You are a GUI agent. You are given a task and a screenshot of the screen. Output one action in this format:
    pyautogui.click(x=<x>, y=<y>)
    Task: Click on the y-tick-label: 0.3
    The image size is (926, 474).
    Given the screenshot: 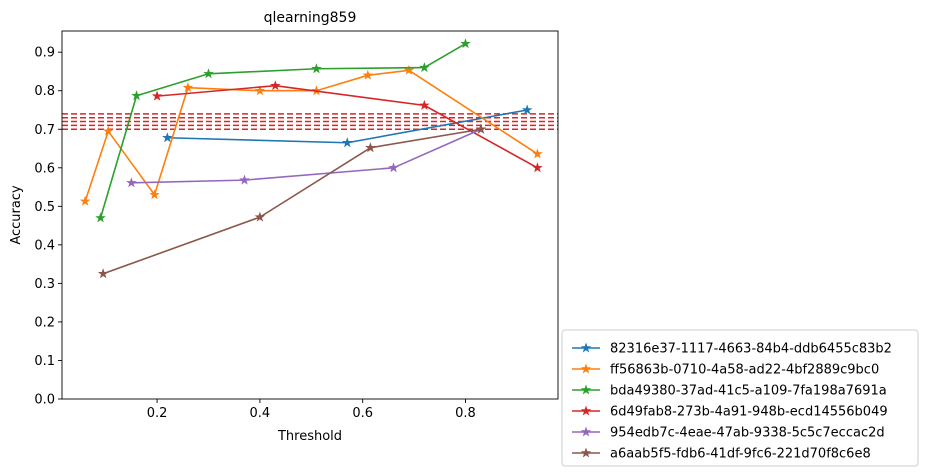 What is the action you would take?
    pyautogui.click(x=44, y=284)
    